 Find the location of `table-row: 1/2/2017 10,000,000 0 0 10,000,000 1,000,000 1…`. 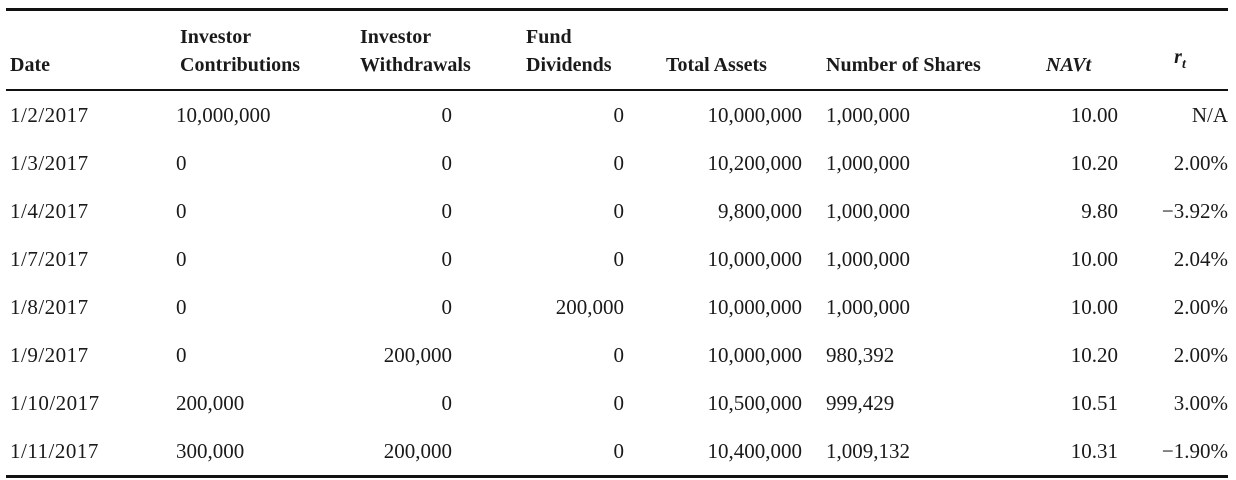

table-row: 1/2/2017 10,000,000 0 0 10,000,000 1,000,000 1… is located at coordinates (617, 114).